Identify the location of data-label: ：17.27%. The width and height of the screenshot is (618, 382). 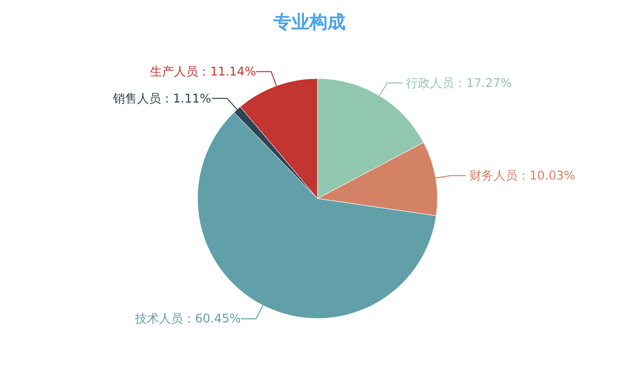
(483, 83).